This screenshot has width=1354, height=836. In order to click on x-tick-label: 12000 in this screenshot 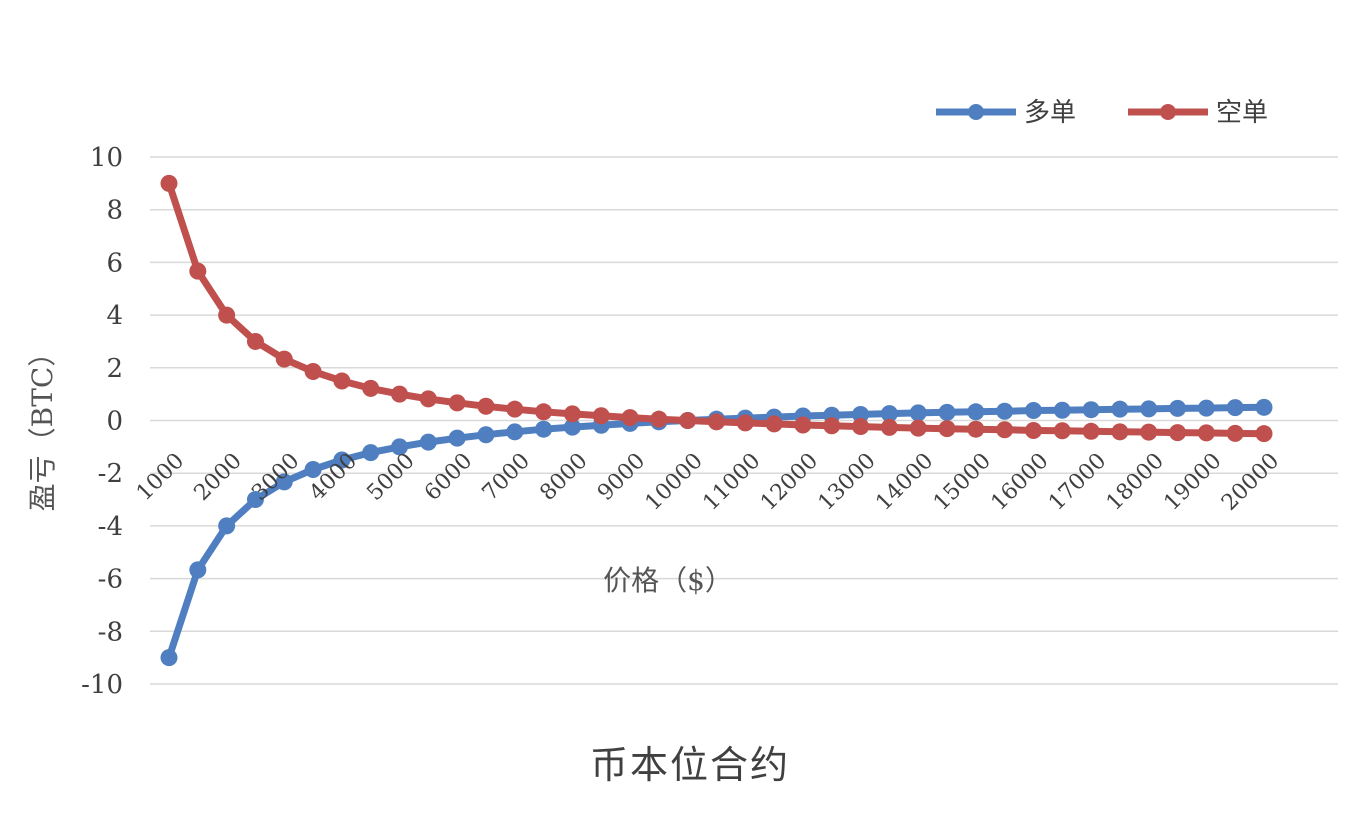, I will do `click(789, 482)`.